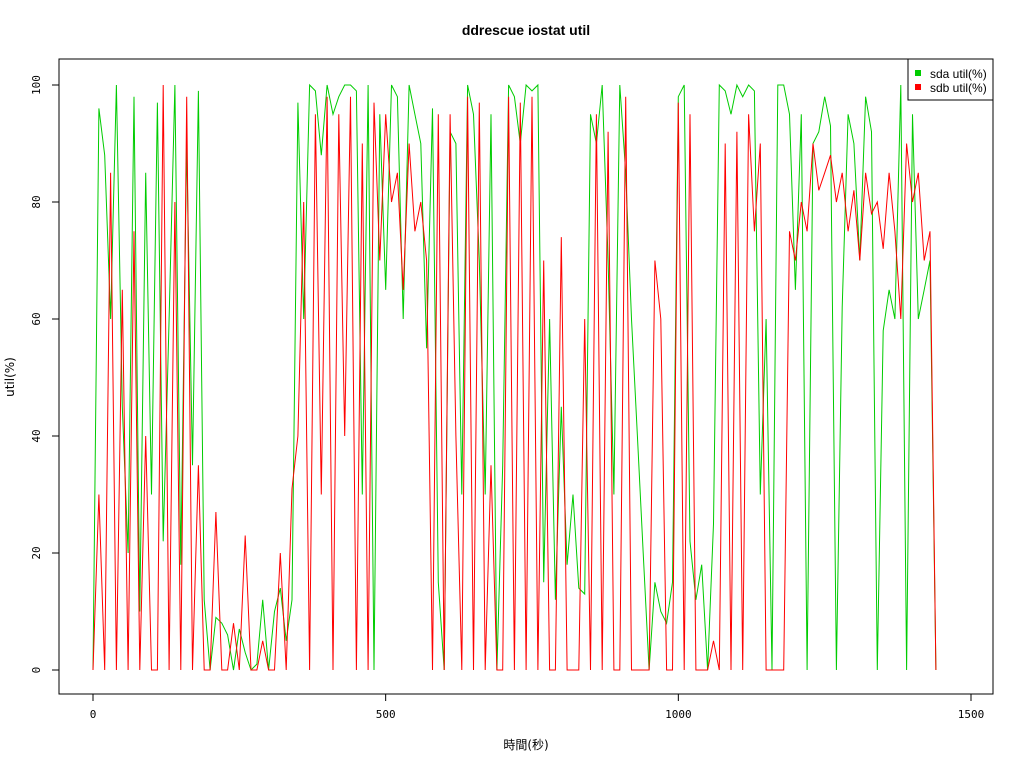  I want to click on y-tick-label: 80, so click(36, 201).